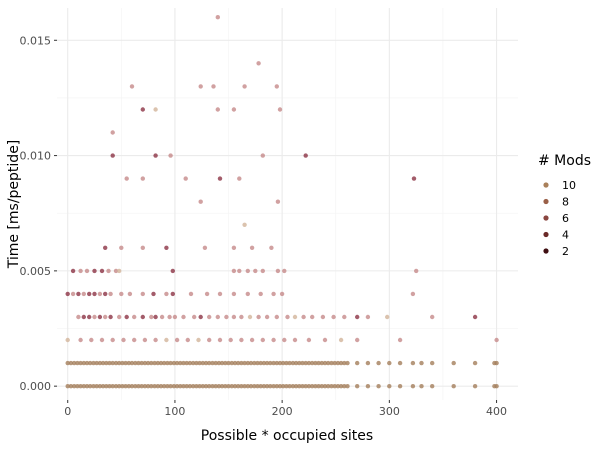 The height and width of the screenshot is (450, 600). I want to click on legend-label: 4, so click(565, 235).